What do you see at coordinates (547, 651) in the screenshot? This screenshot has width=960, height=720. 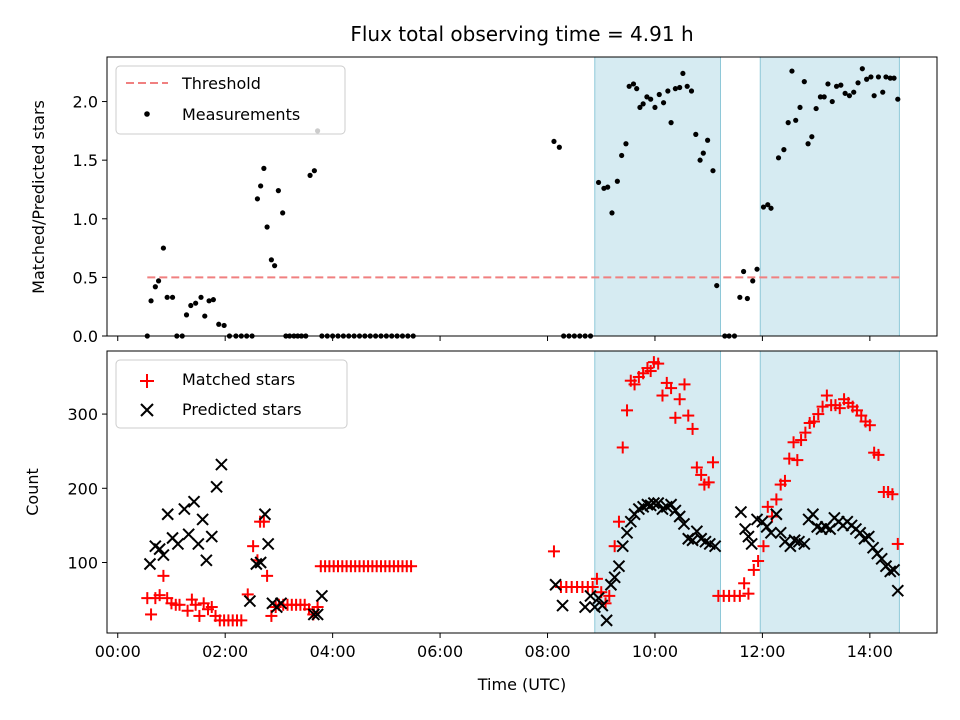 I see `x-tick-label: 08:00` at bounding box center [547, 651].